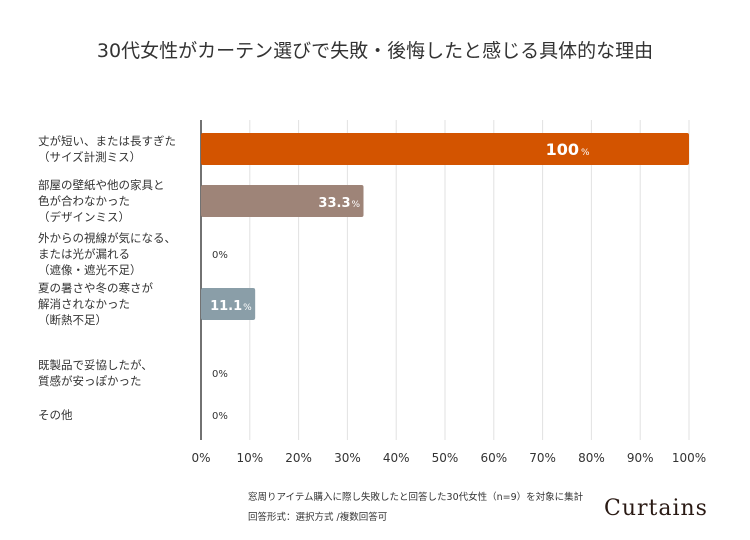  What do you see at coordinates (84, 254) in the screenshot?
I see `category-label-line: または光が漏れる` at bounding box center [84, 254].